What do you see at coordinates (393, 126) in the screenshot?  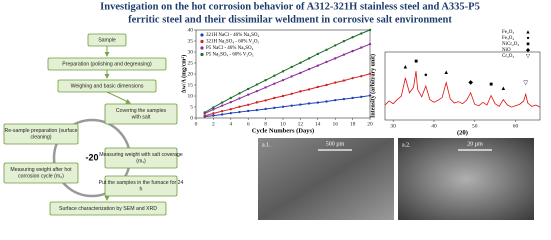 I see `x-tick-label: 30` at bounding box center [393, 126].